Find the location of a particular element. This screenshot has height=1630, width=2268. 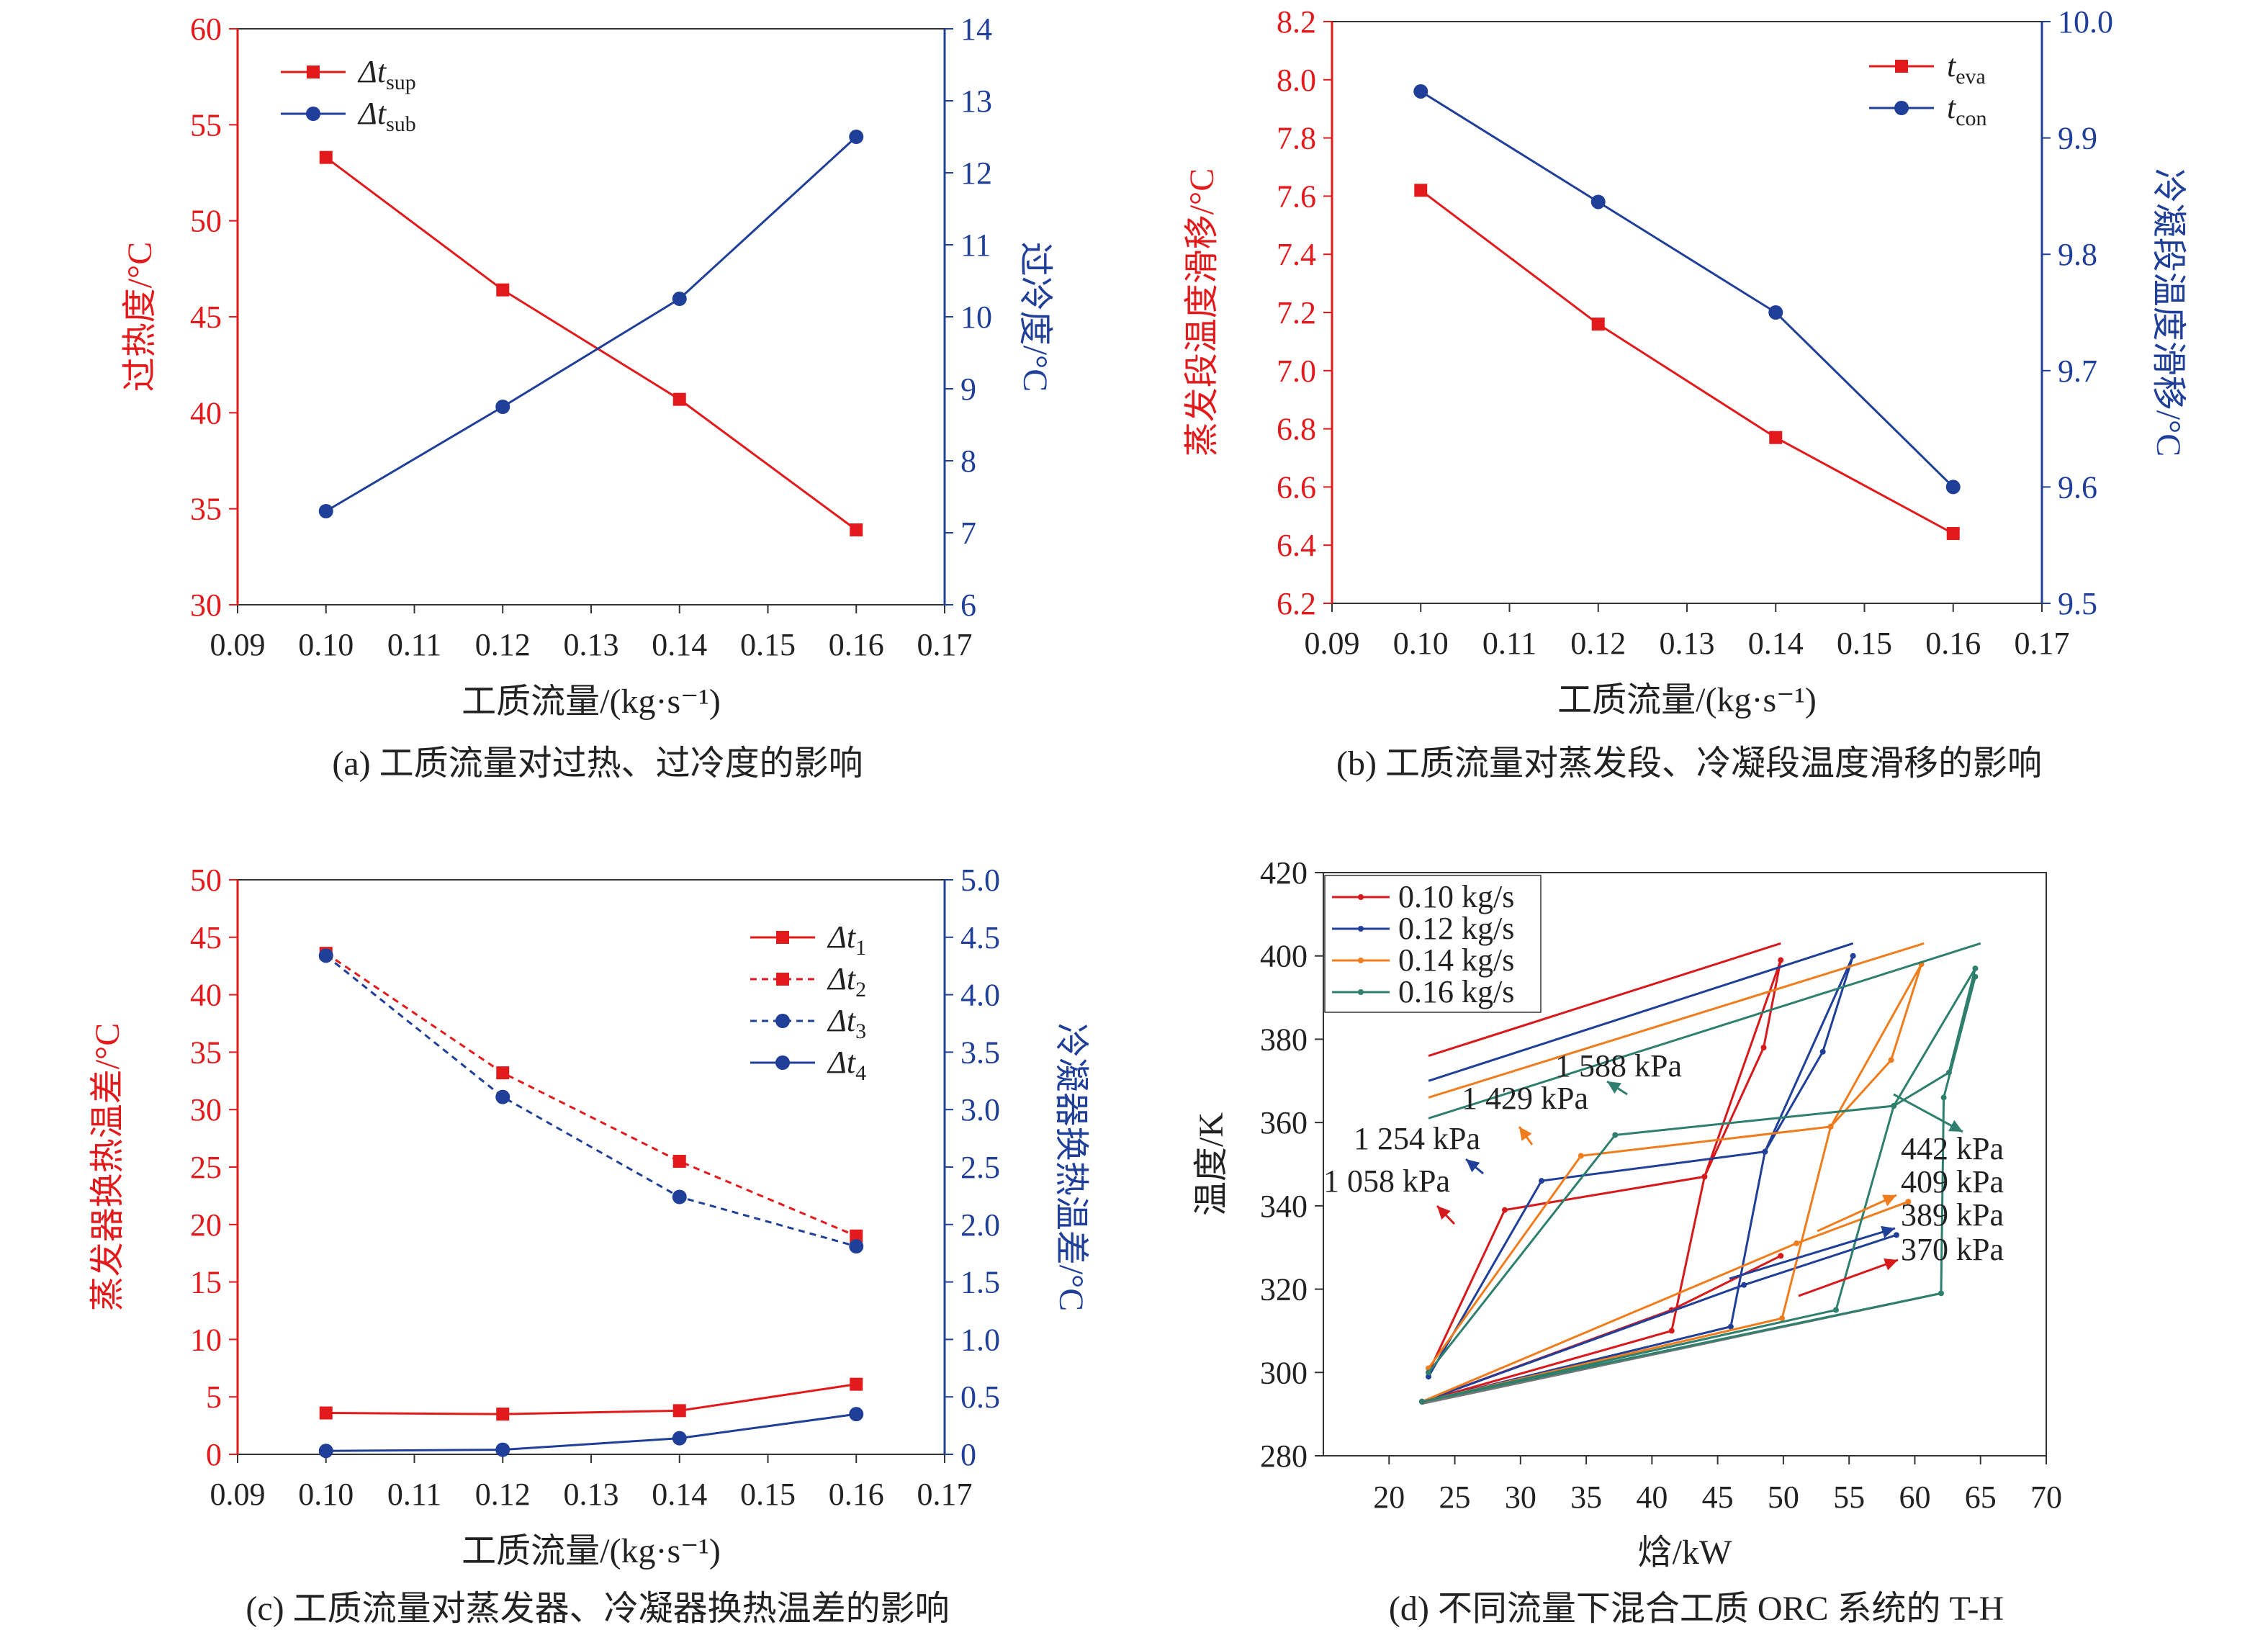

y-right-tick-label: 9.9 is located at coordinates (2077, 138).